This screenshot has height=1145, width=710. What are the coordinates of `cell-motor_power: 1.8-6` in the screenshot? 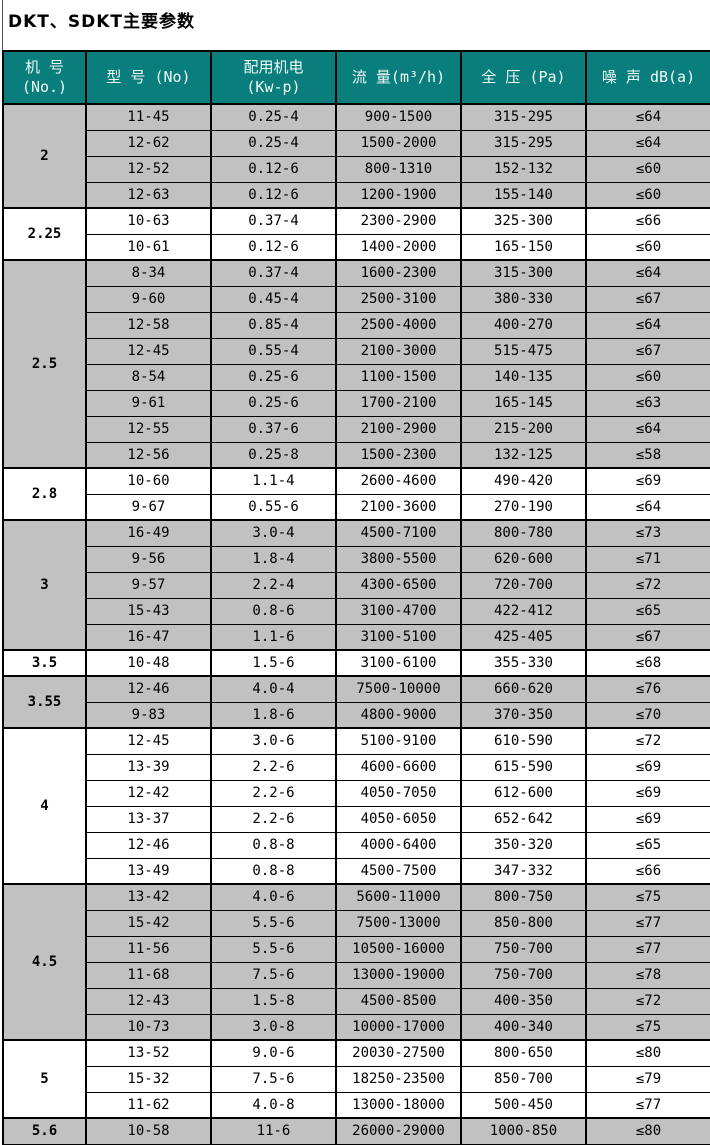 It's located at (273, 715).